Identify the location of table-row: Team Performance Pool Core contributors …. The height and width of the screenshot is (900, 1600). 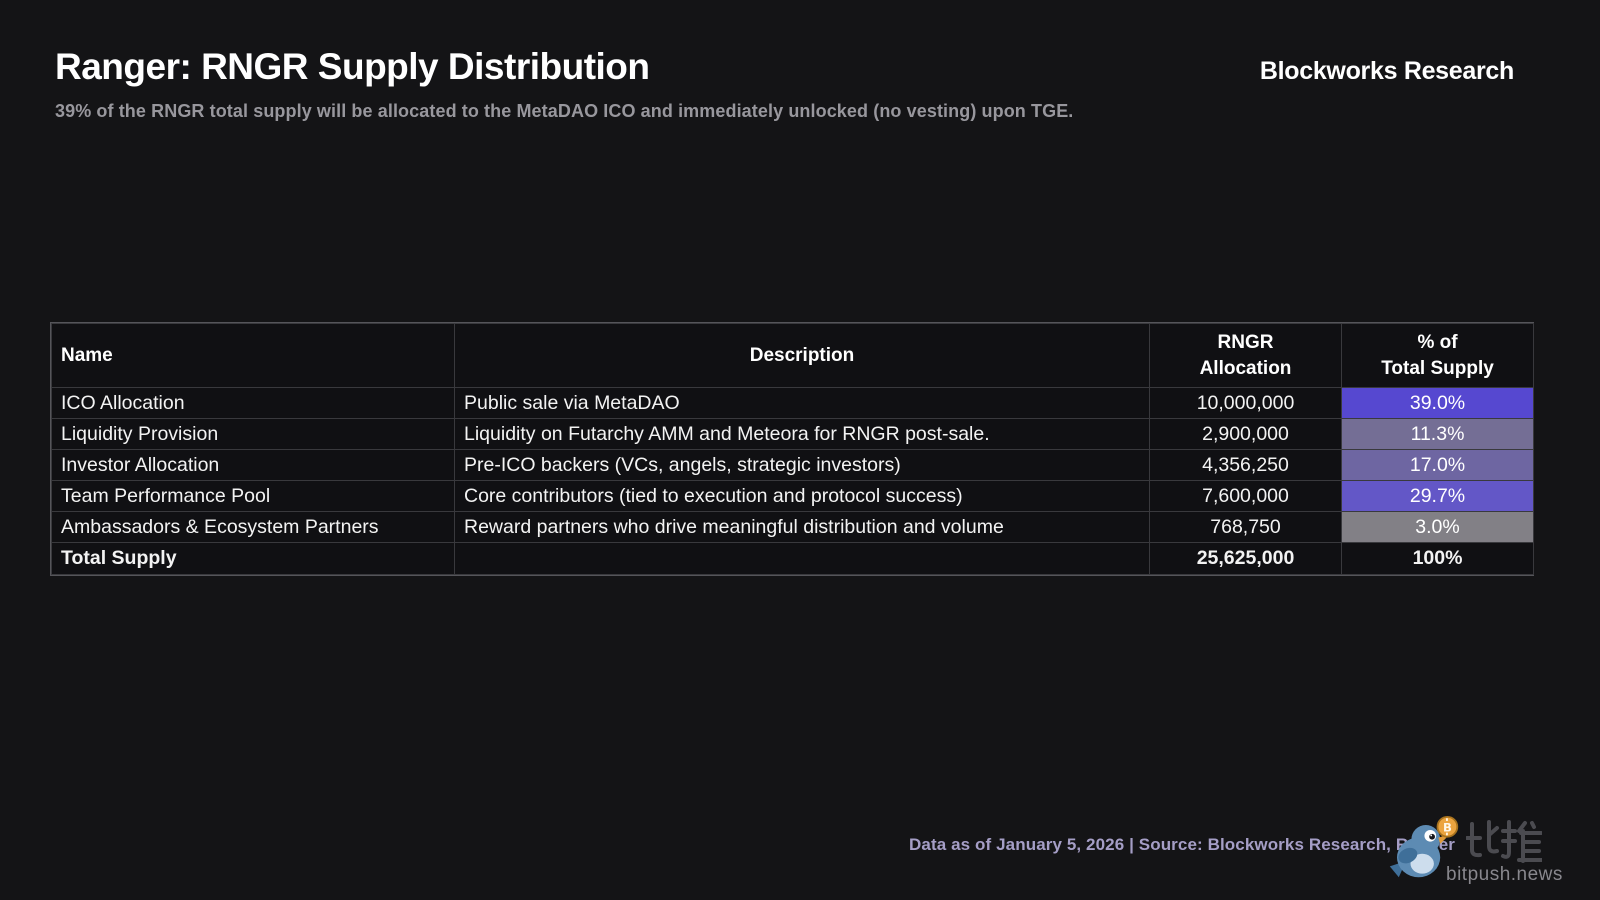
(792, 496).